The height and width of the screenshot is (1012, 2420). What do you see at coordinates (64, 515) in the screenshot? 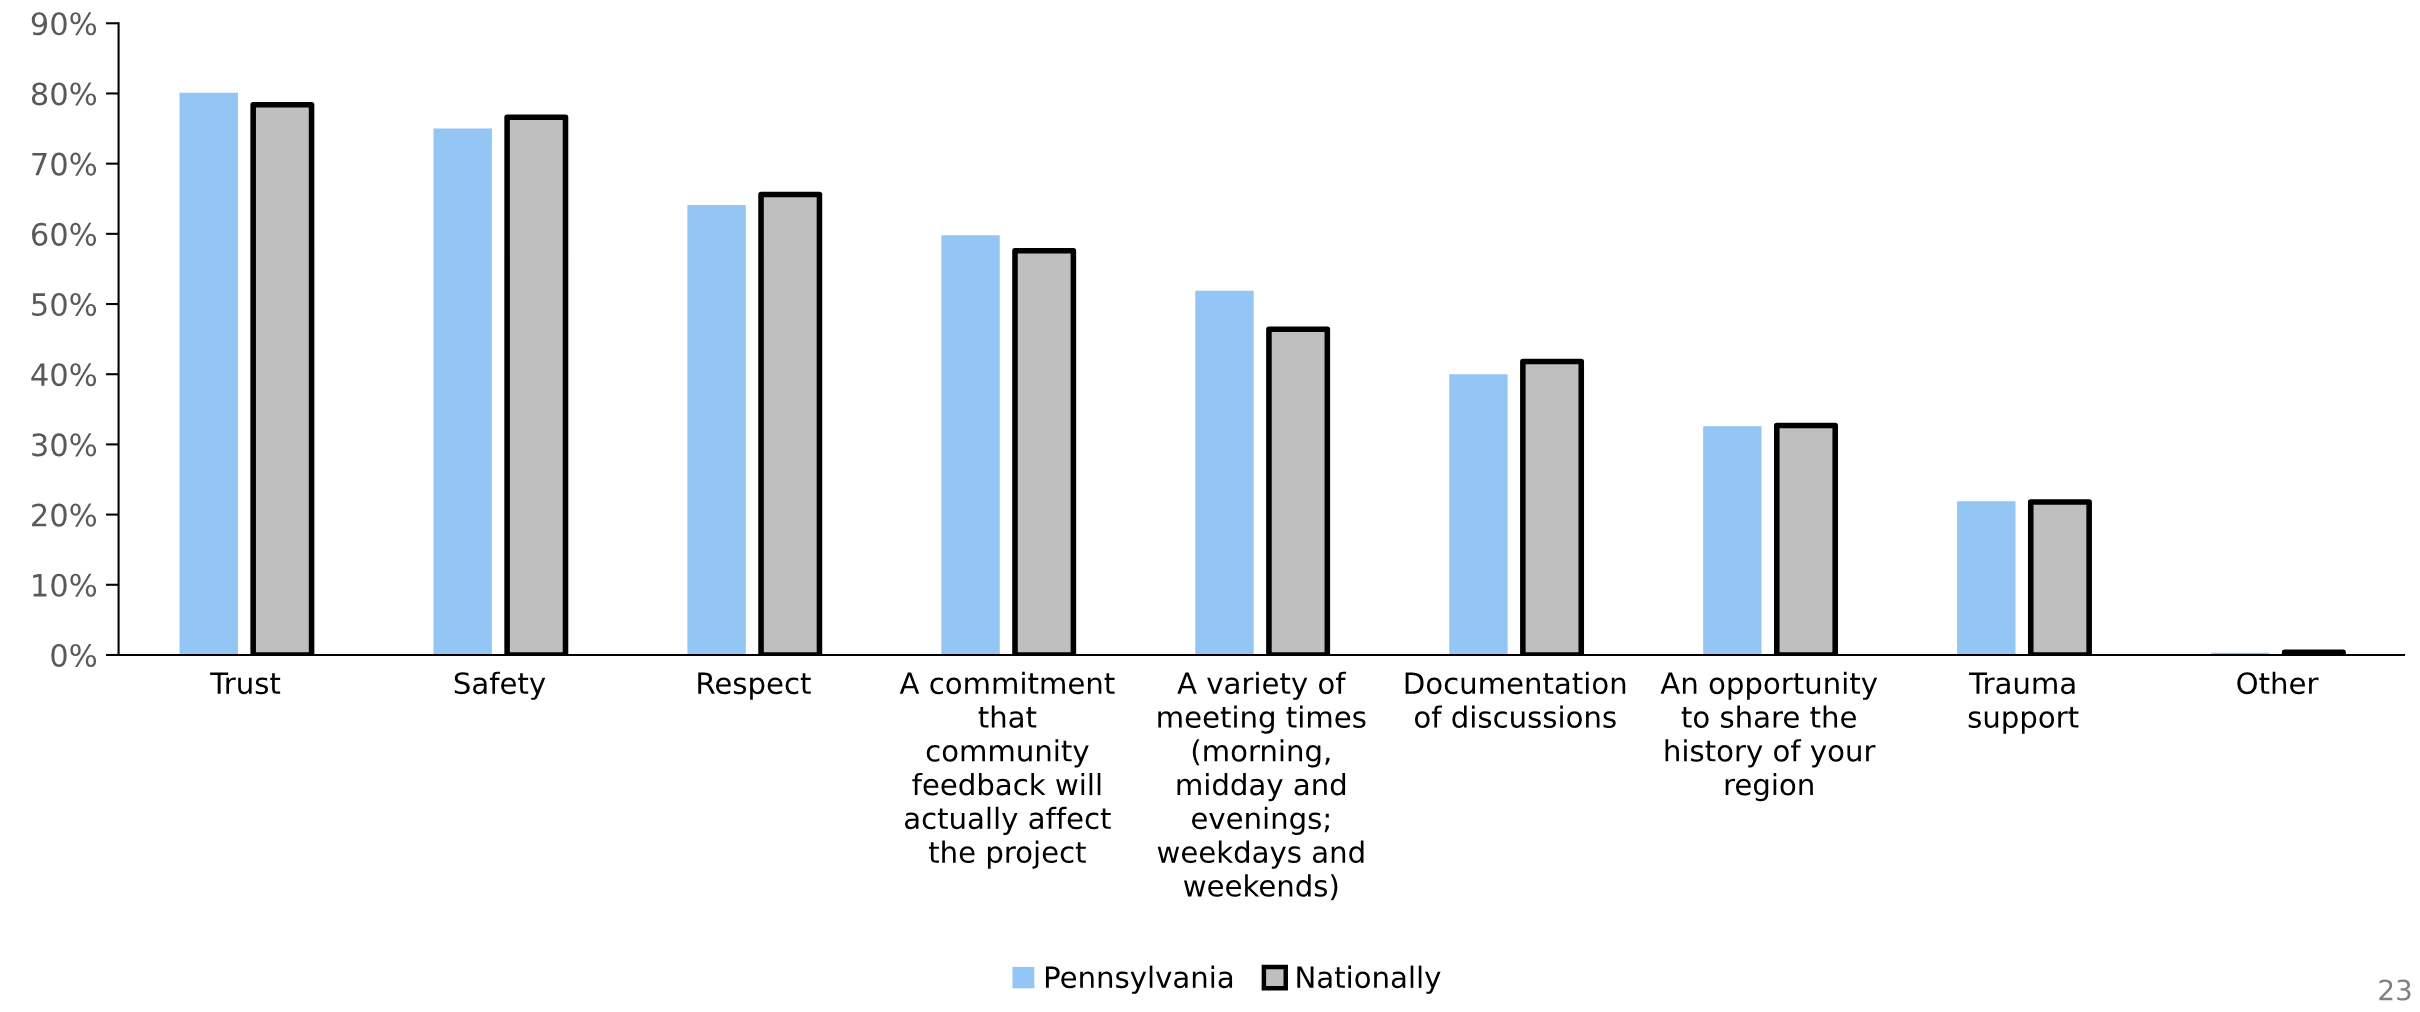
I see `y-tick-label: 20%` at bounding box center [64, 515].